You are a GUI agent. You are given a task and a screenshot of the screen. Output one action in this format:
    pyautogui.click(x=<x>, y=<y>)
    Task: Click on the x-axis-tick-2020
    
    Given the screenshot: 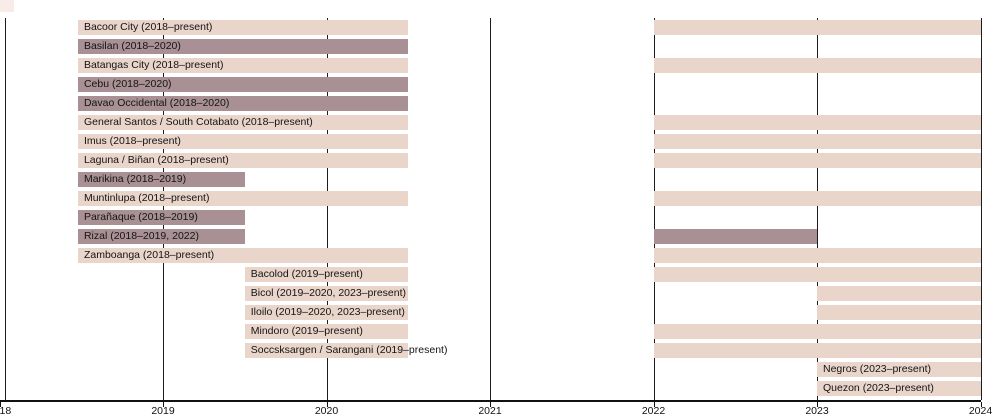 What is the action you would take?
    pyautogui.click(x=327, y=404)
    